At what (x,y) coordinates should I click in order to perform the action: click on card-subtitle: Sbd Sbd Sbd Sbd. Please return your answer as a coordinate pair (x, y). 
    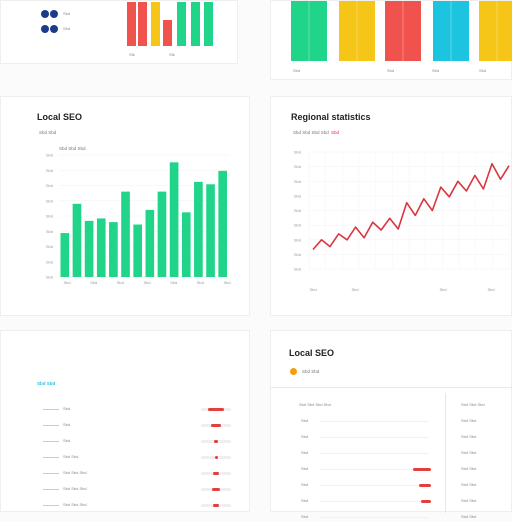
    Looking at the image, I should click on (311, 132).